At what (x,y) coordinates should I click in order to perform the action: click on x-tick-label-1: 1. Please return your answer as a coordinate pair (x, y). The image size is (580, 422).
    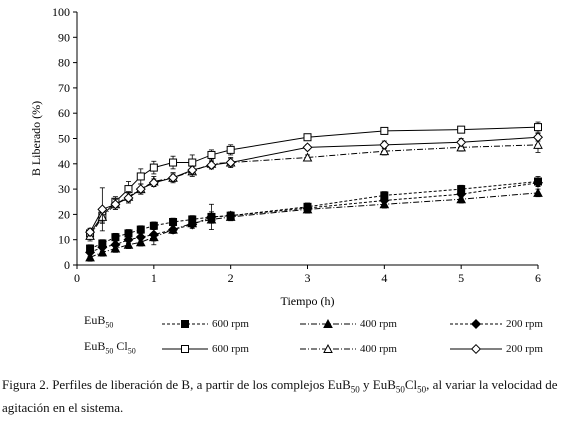
    Looking at the image, I should click on (154, 278).